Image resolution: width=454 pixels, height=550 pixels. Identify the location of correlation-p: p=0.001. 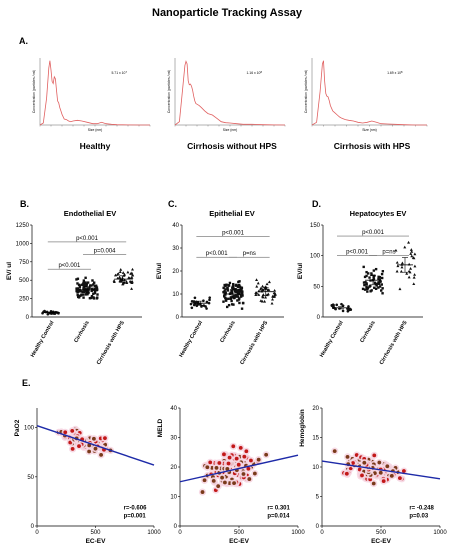
(135, 517).